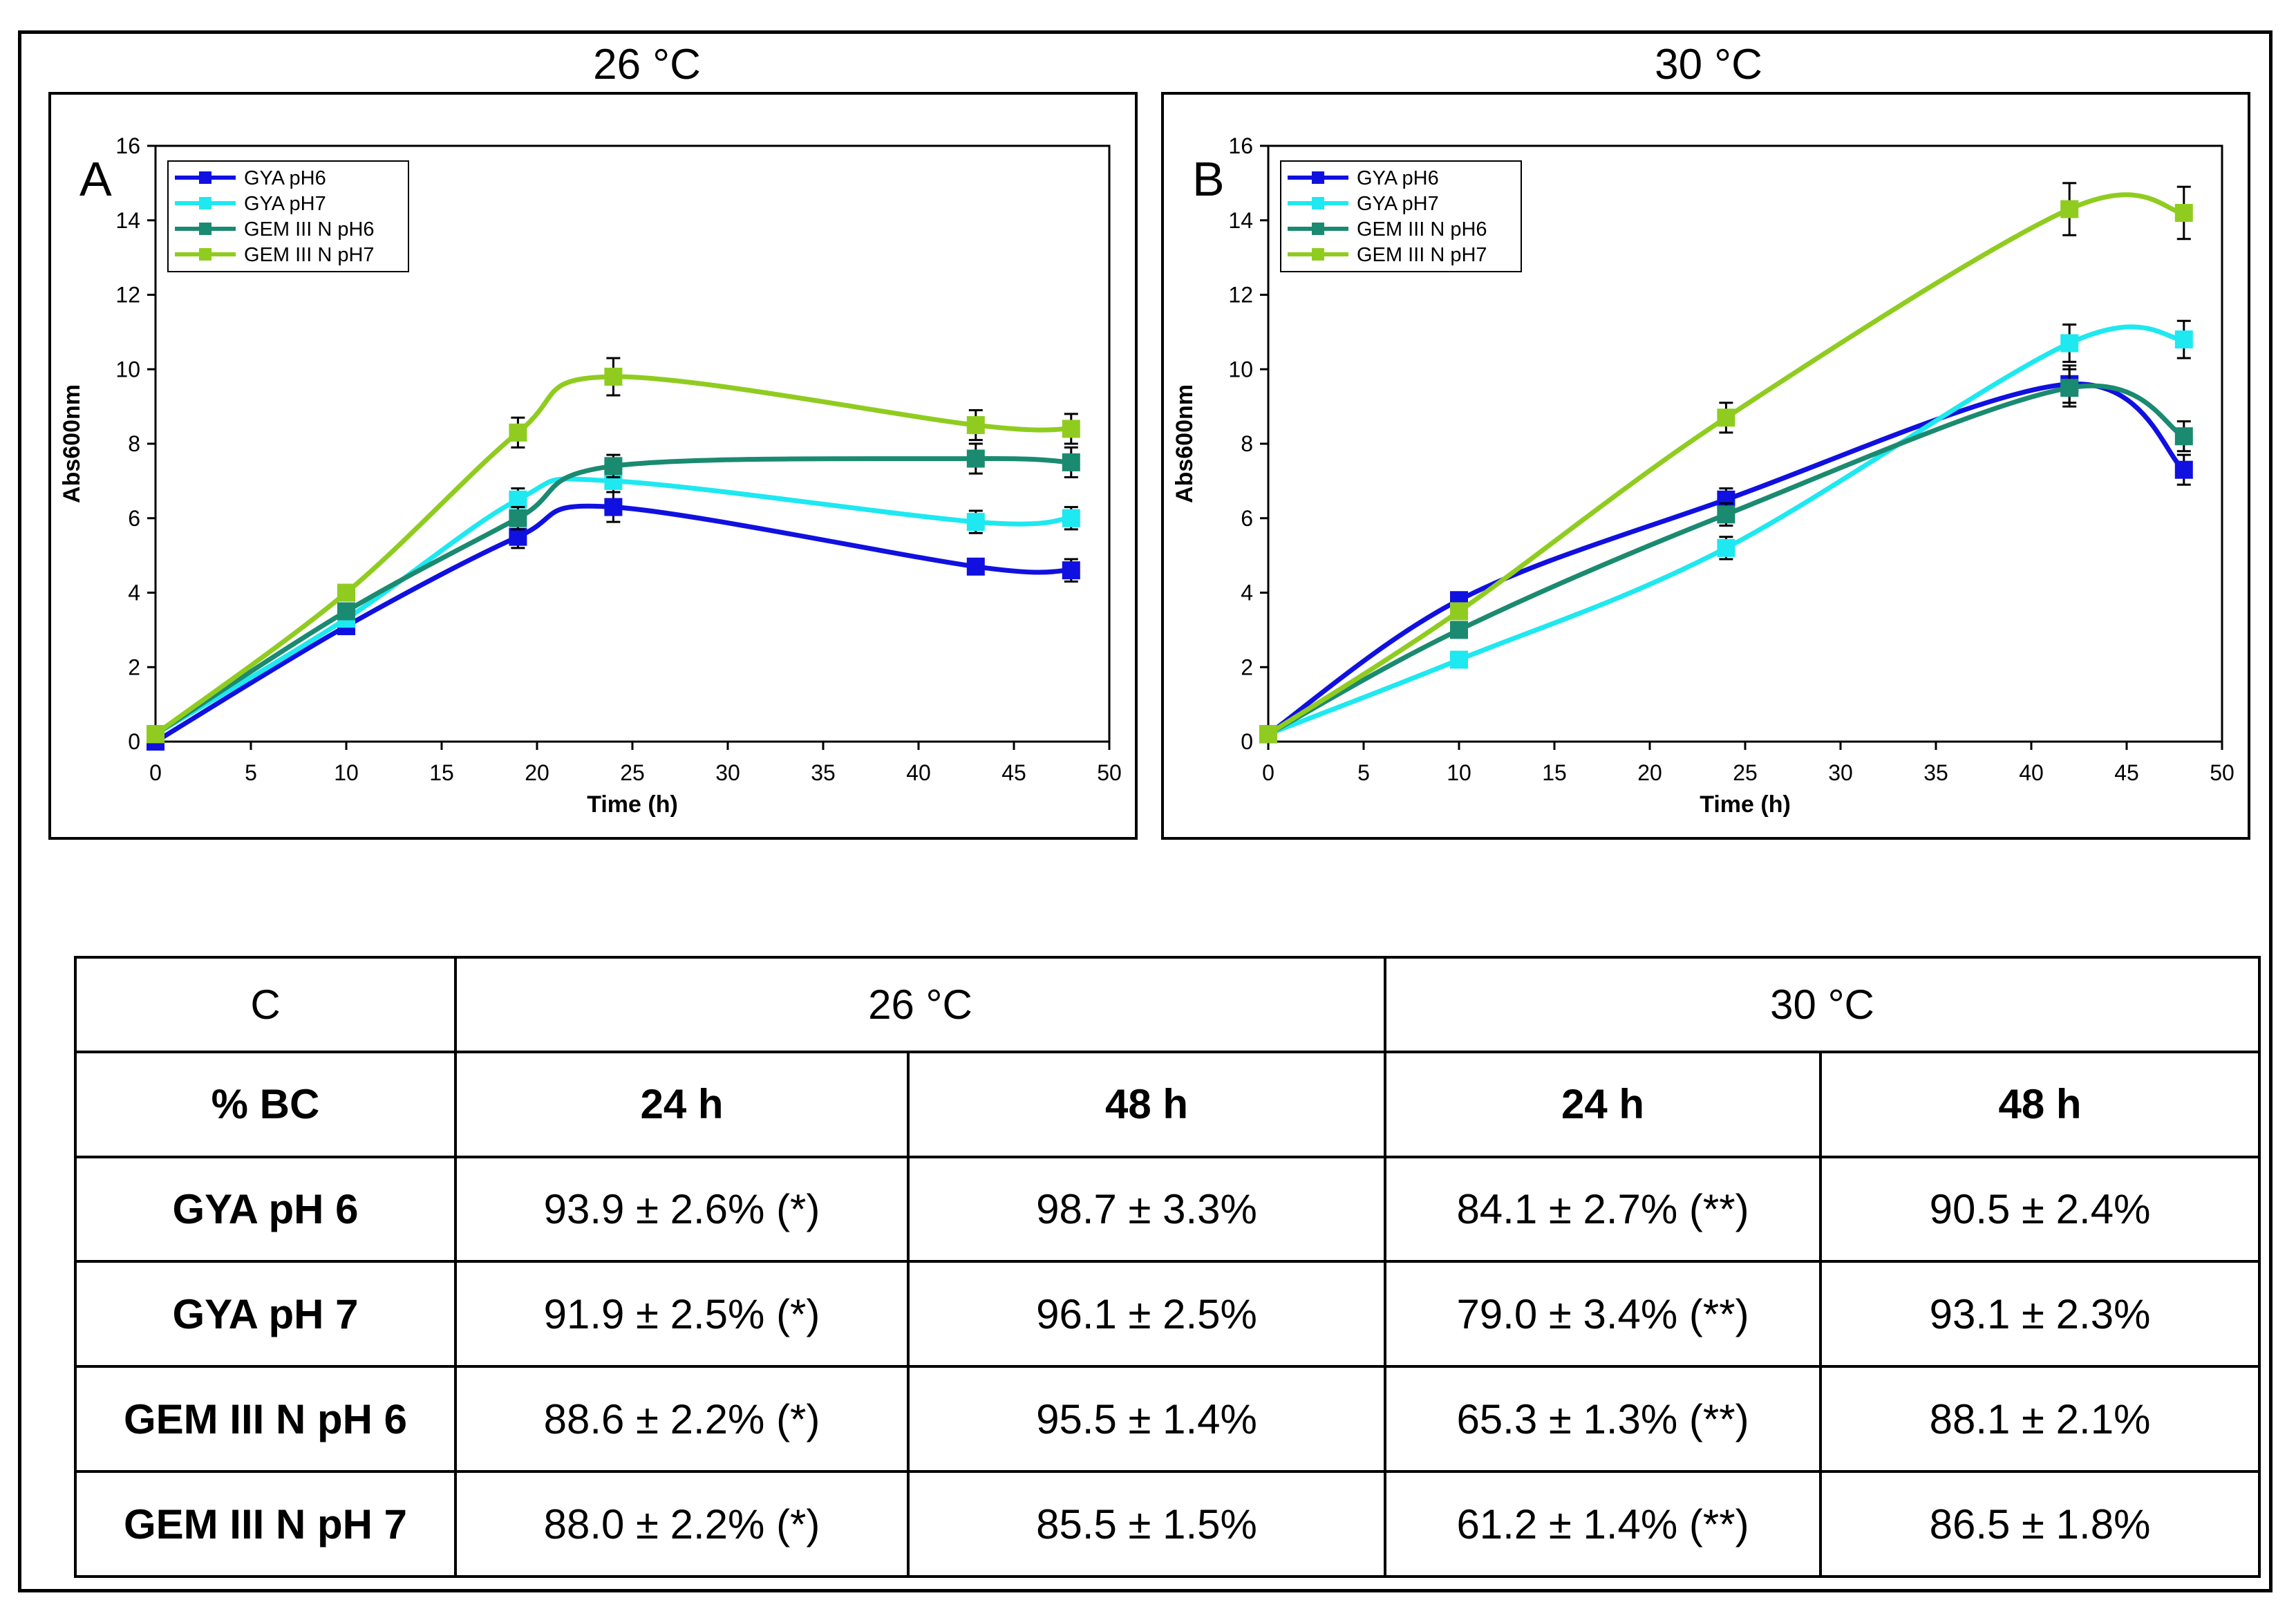 Image resolution: width=2296 pixels, height=1618 pixels. Describe the element at coordinates (1554, 772) in the screenshot. I see `x-tick-label: 15` at that location.